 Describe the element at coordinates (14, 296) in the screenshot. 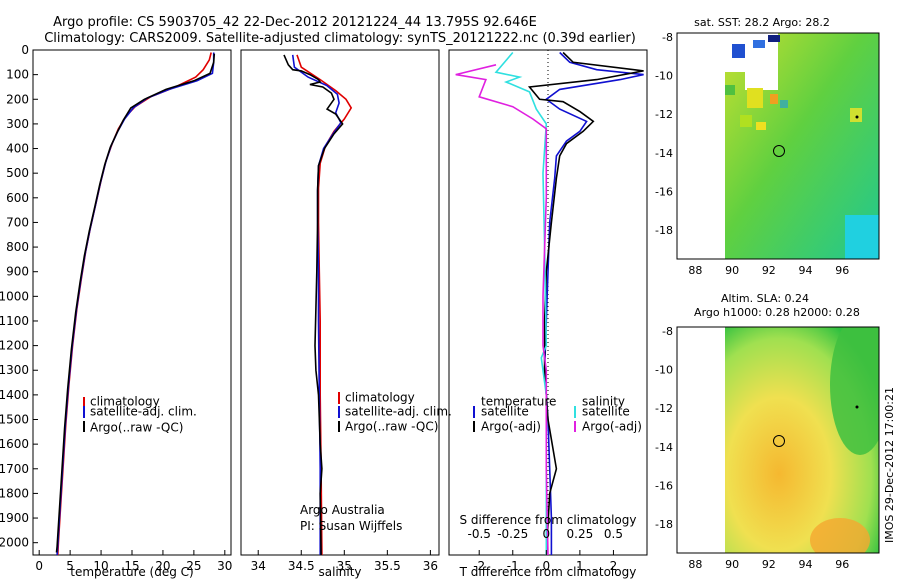

I see `temperature-ytick-label-10: 1000` at that location.